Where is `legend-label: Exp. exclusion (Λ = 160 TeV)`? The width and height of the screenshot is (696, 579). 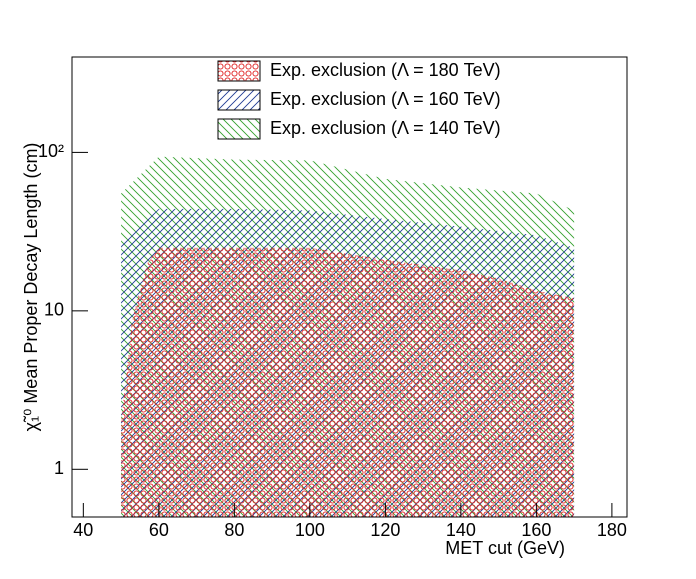
legend-label: Exp. exclusion (Λ = 160 TeV) is located at coordinates (385, 99).